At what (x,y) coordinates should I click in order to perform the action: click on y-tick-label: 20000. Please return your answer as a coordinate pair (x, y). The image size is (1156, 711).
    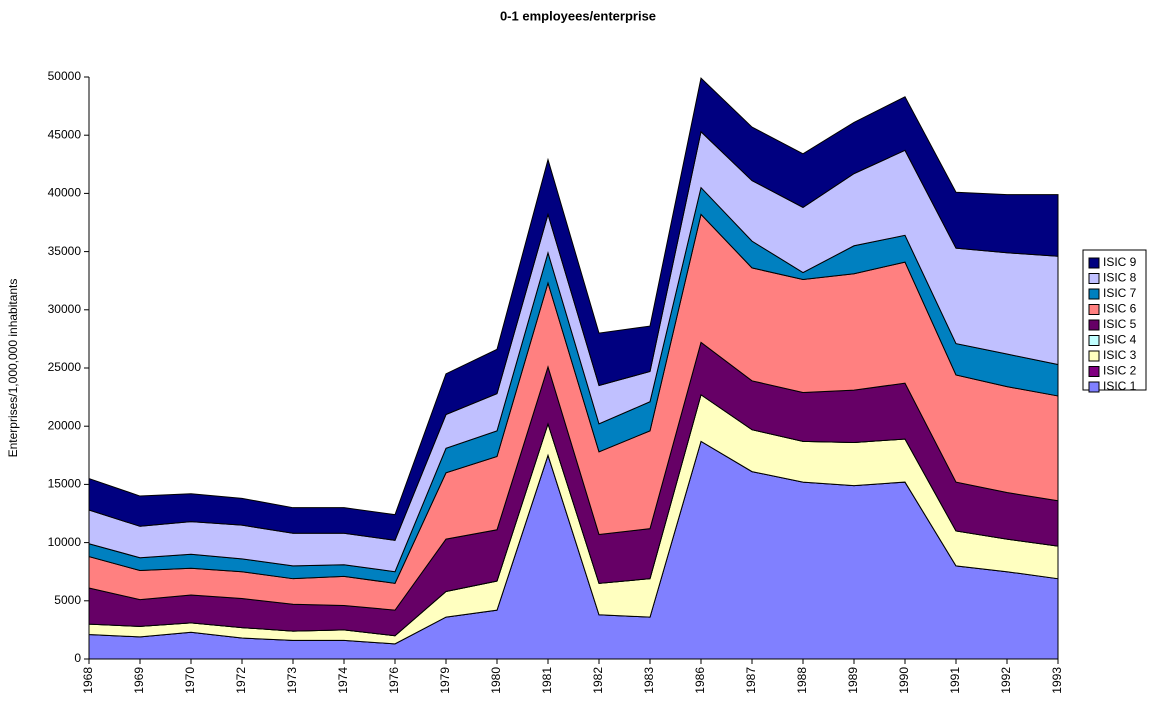
    Looking at the image, I should click on (65, 425).